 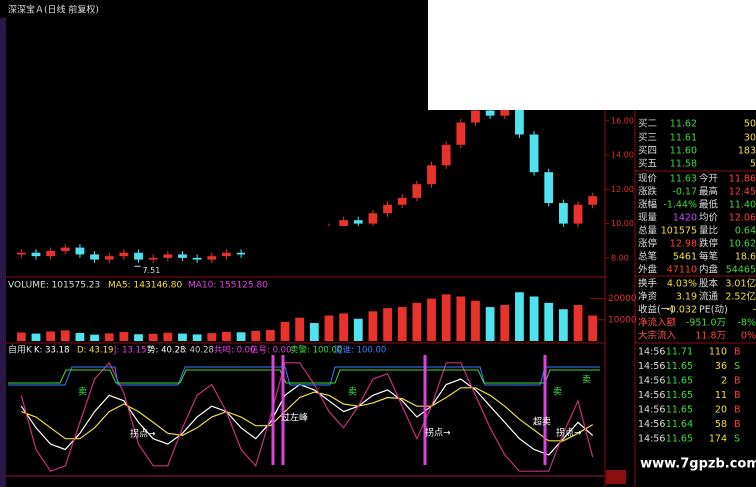 What do you see at coordinates (3, 252) in the screenshot?
I see `side-tabs` at bounding box center [3, 252].